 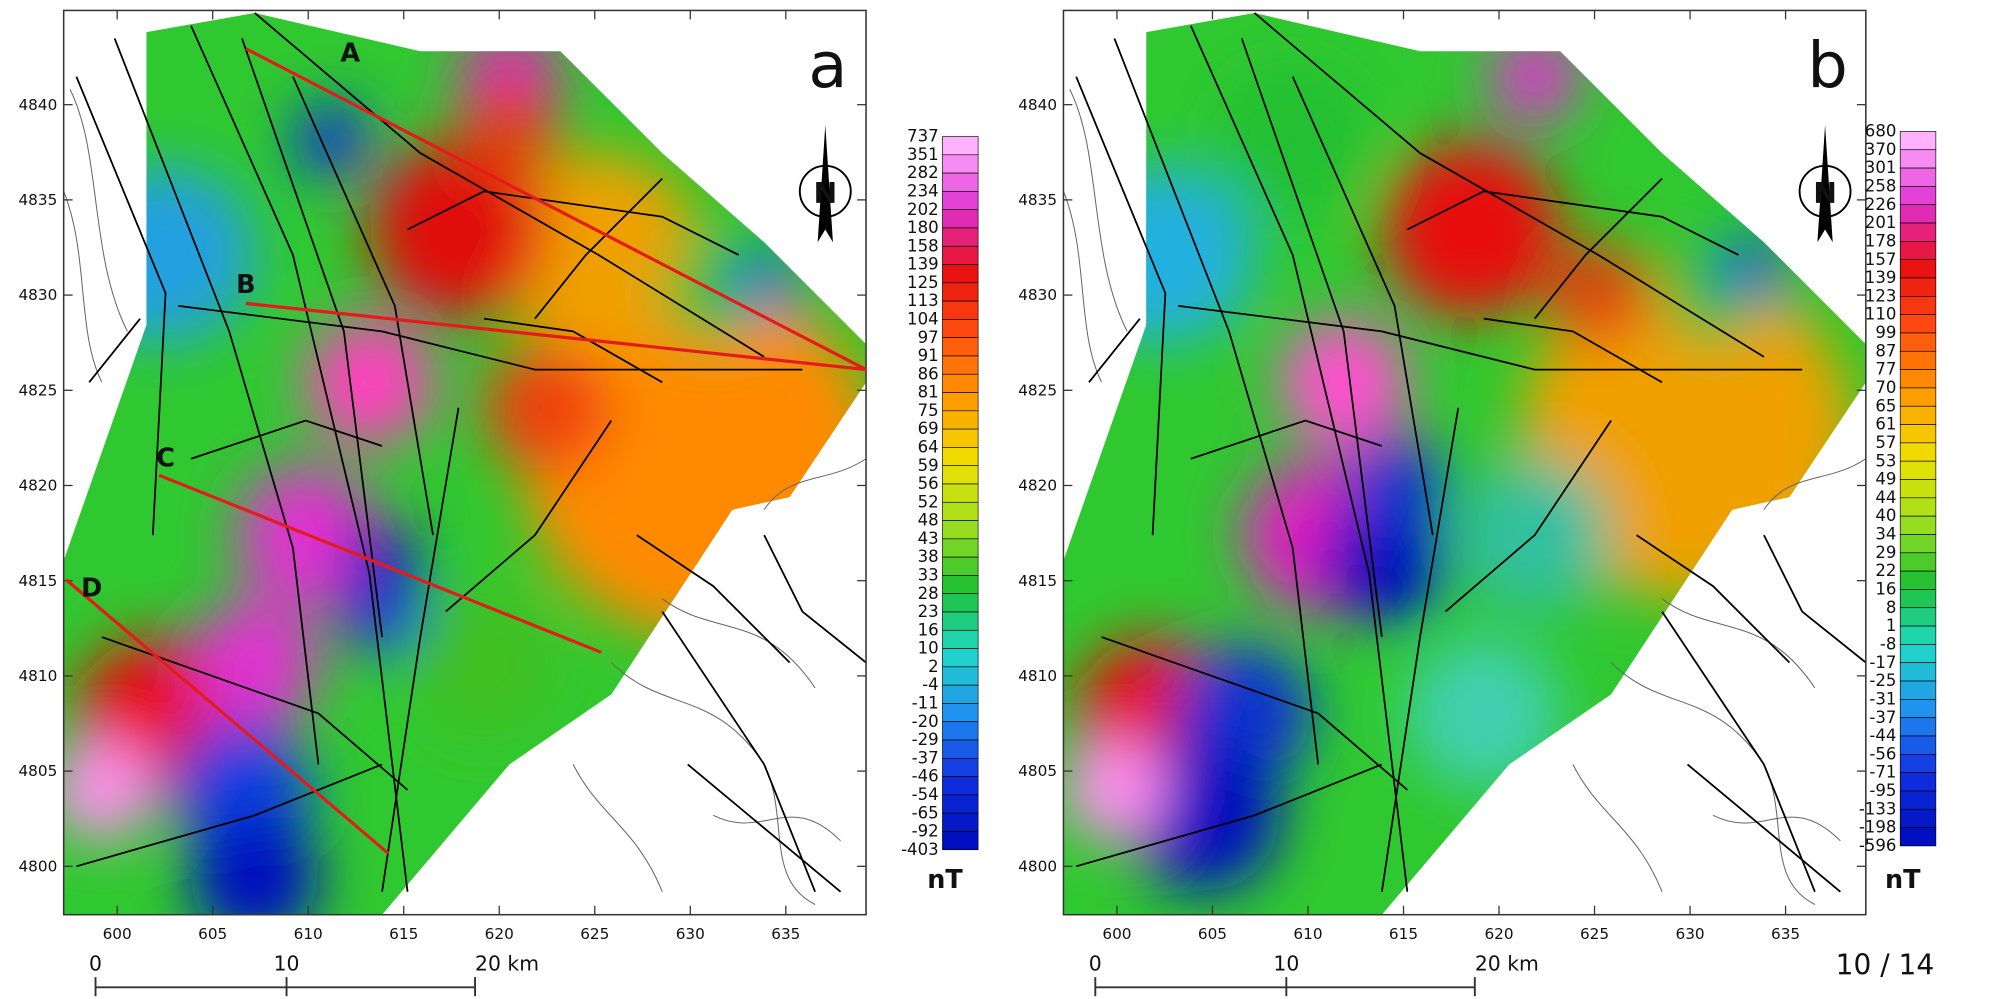 What do you see at coordinates (245, 285) in the screenshot?
I see `profile-label: B` at bounding box center [245, 285].